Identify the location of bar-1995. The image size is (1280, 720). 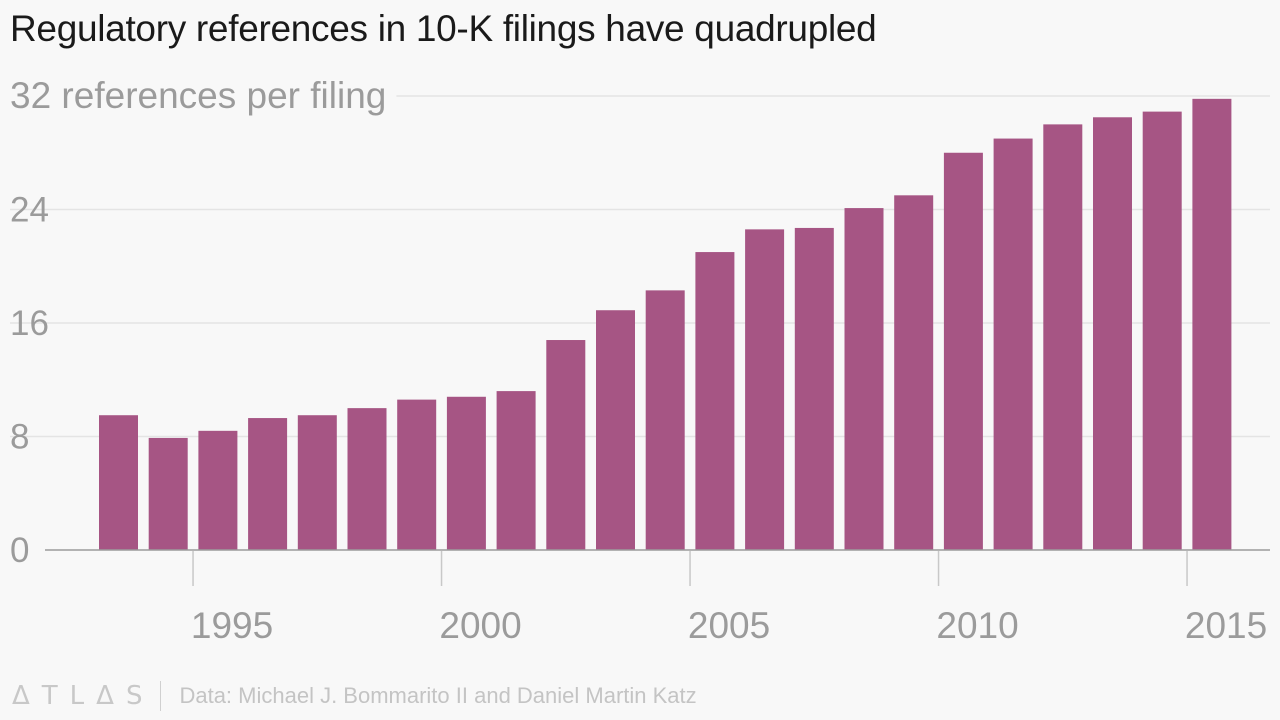
(168, 493).